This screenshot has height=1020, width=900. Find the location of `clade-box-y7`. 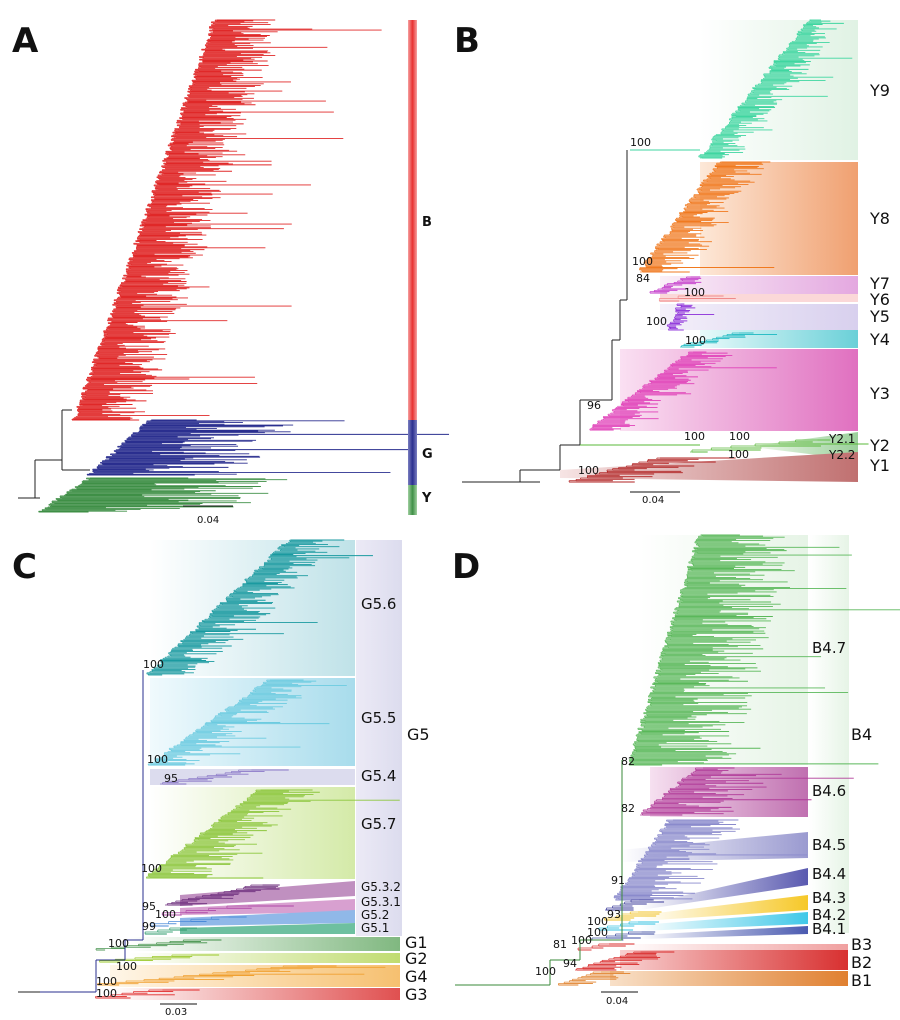

clade-box-y7 is located at coordinates (759, 285).